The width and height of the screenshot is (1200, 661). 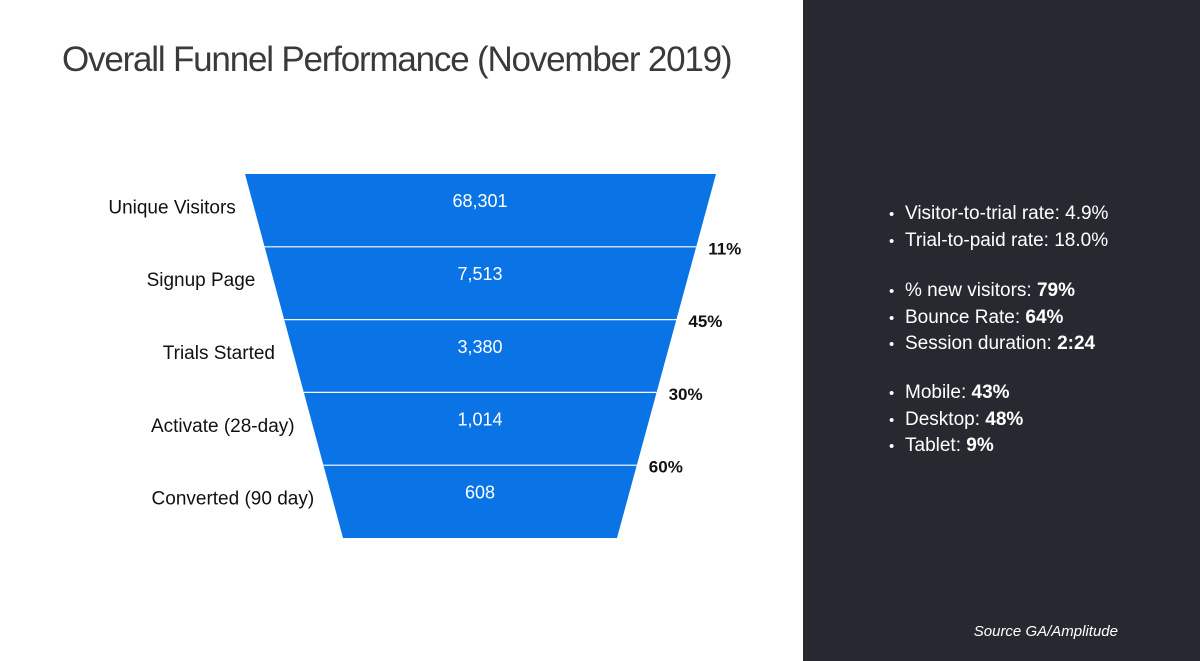 What do you see at coordinates (1045, 631) in the screenshot?
I see `source-note: Source GA/Amplitude` at bounding box center [1045, 631].